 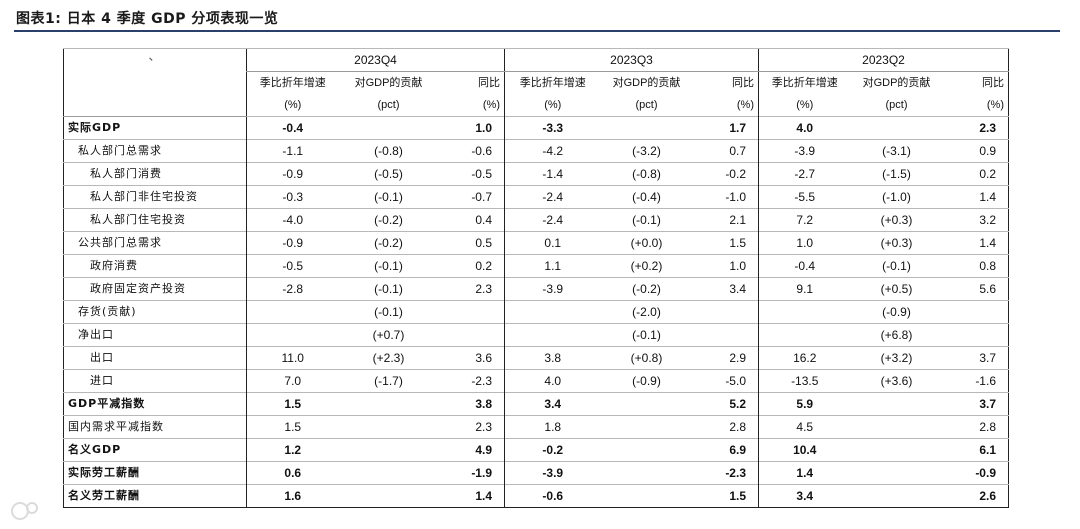 What do you see at coordinates (536, 496) in the screenshot?
I see `table-row: 名义劳工薪酬 1.6 1.4 -0.6 1.5 3.4 2.6` at bounding box center [536, 496].